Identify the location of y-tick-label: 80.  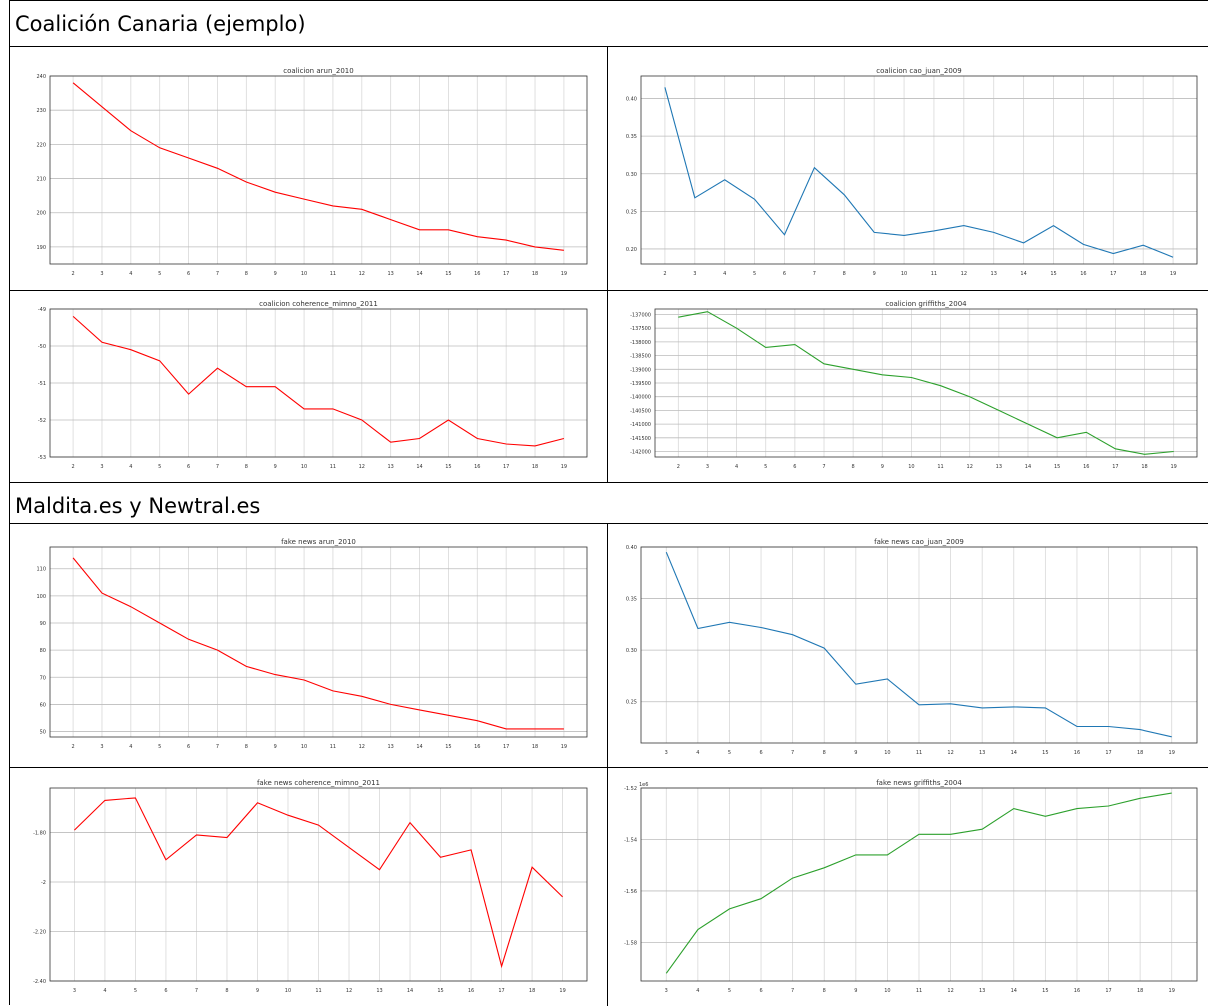
(43, 651).